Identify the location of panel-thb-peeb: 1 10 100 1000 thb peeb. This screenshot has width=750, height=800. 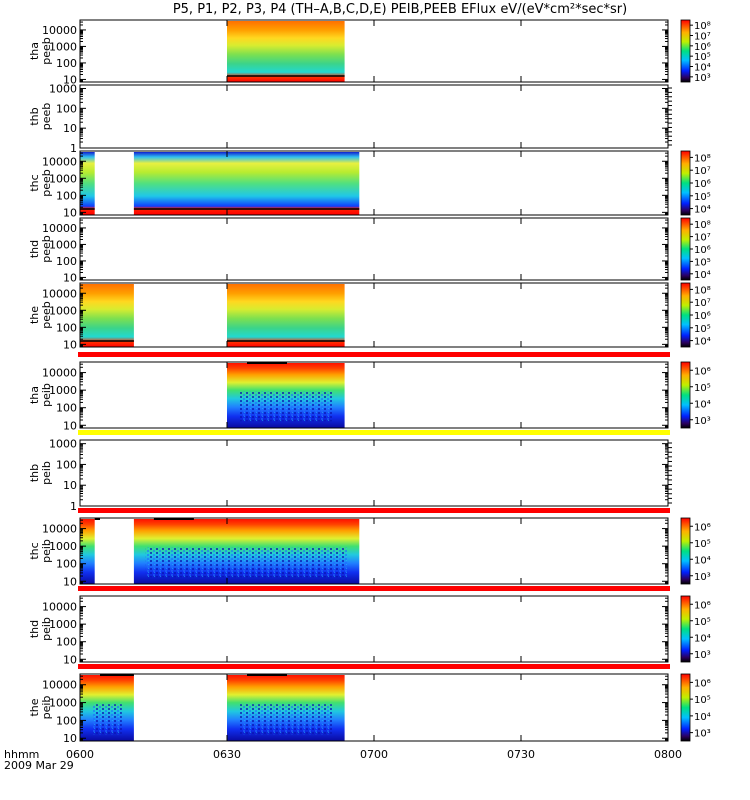
(350, 118).